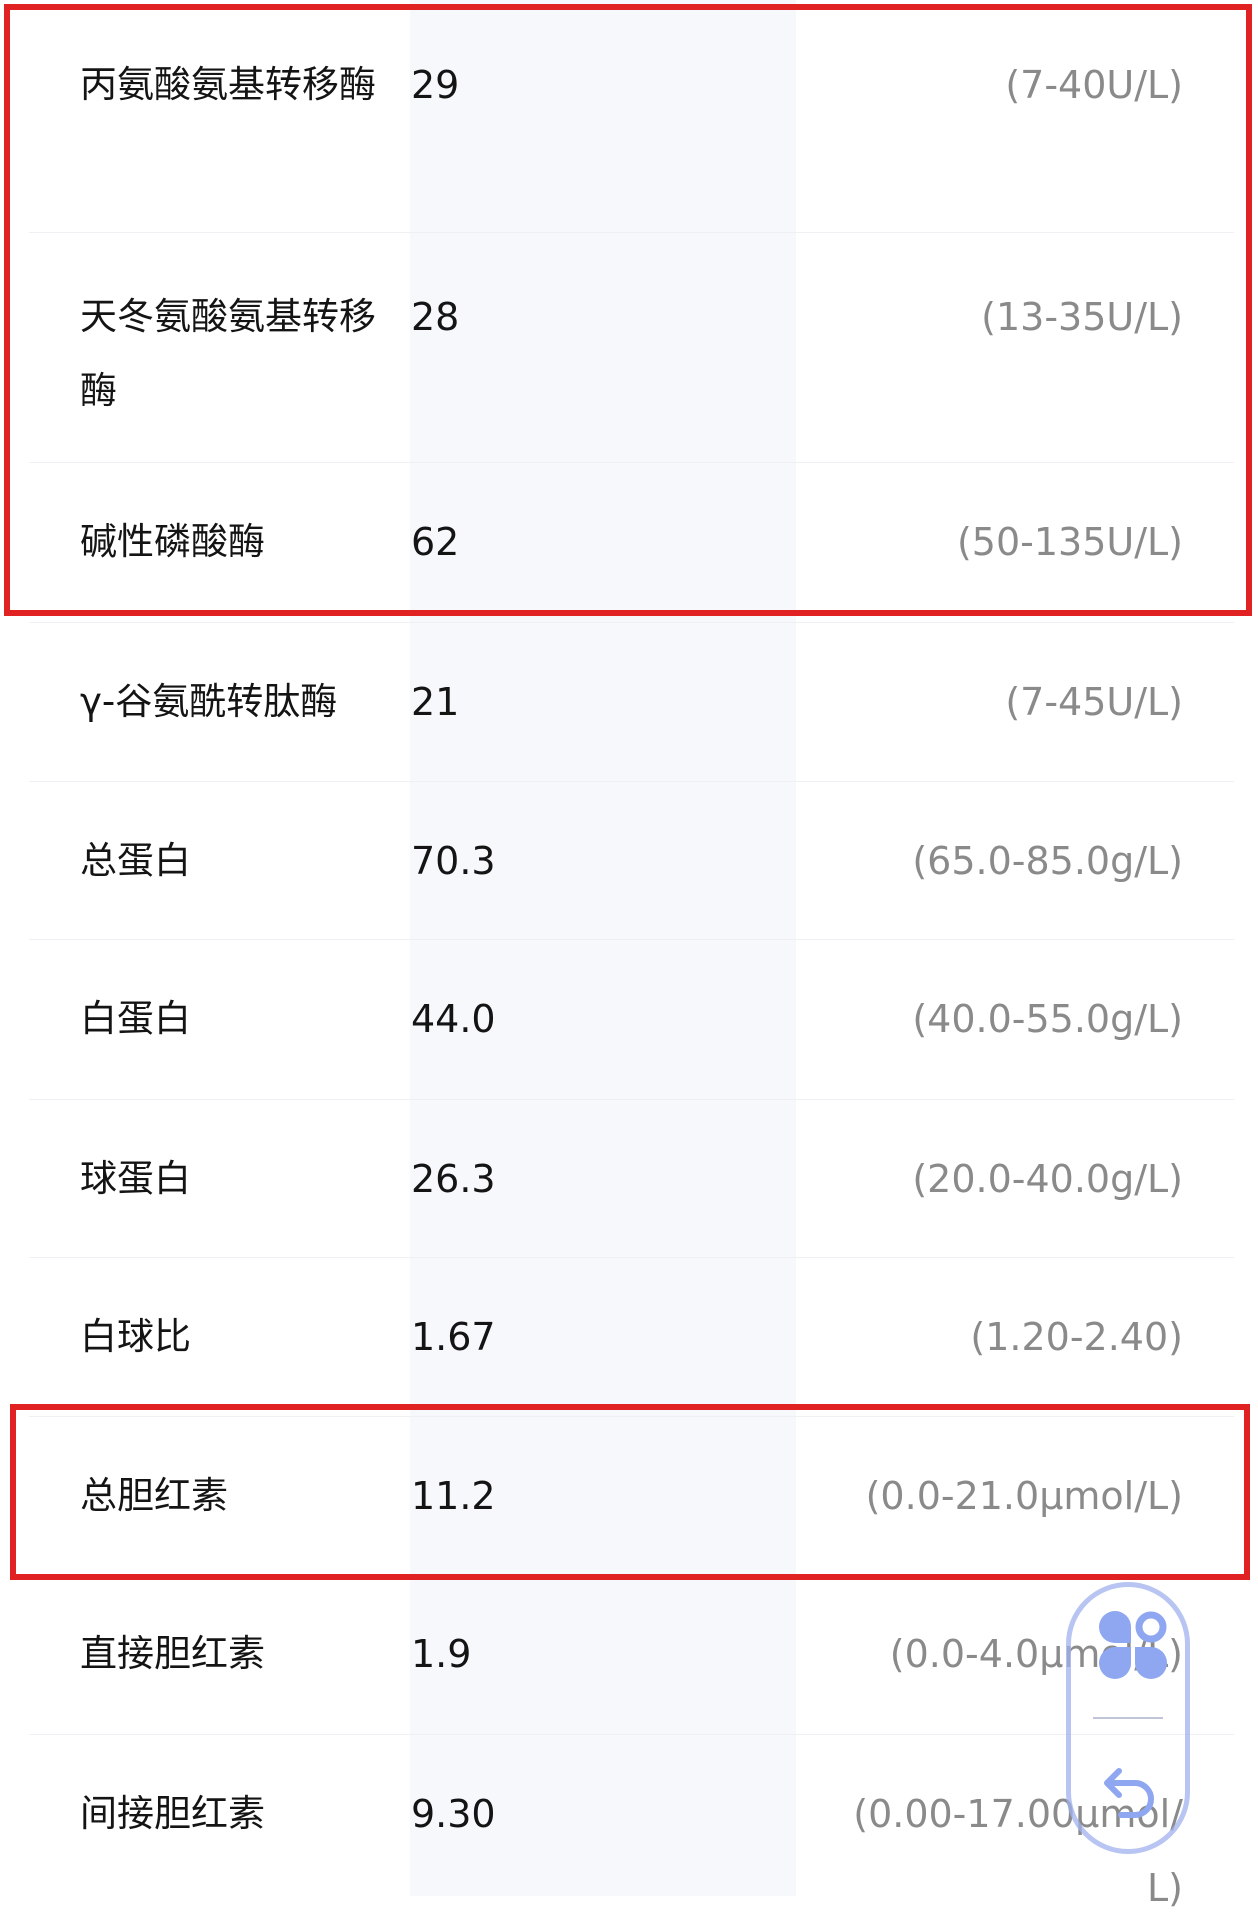 The image size is (1258, 1925). What do you see at coordinates (453, 1337) in the screenshot?
I see `test-value: 1.67` at bounding box center [453, 1337].